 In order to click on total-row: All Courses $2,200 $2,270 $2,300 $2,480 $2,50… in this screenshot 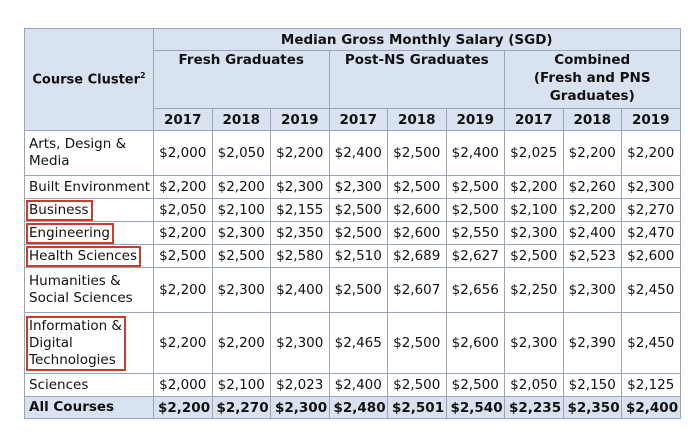, I will do `click(352, 407)`.